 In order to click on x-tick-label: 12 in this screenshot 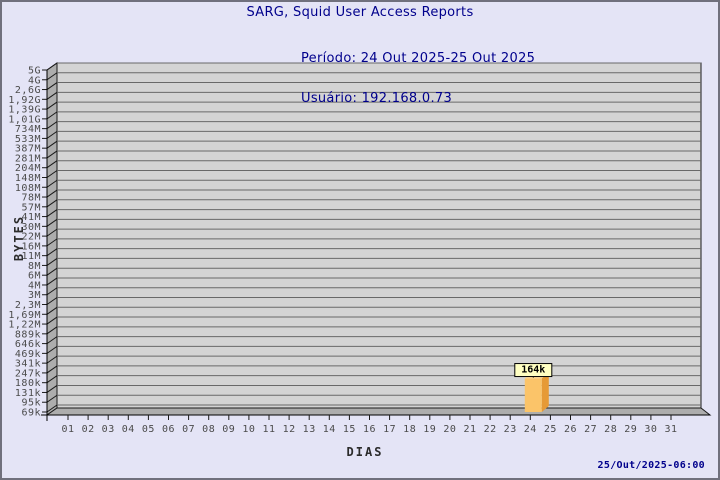, I will do `click(289, 429)`.